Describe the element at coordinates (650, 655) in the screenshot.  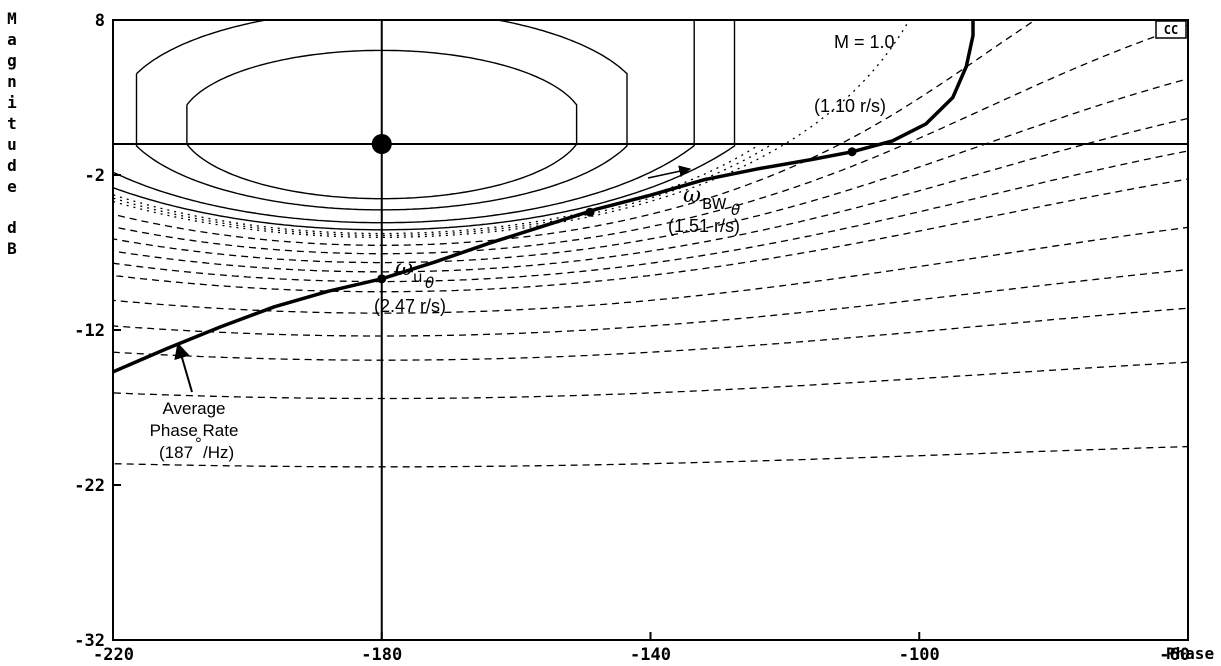
I see `x-tick-label: -140` at that location.